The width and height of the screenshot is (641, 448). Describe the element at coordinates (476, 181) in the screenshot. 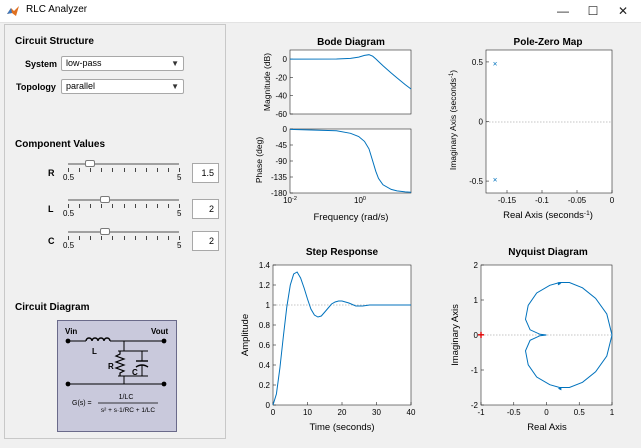

I see `y-tick-label: -0.5` at that location.